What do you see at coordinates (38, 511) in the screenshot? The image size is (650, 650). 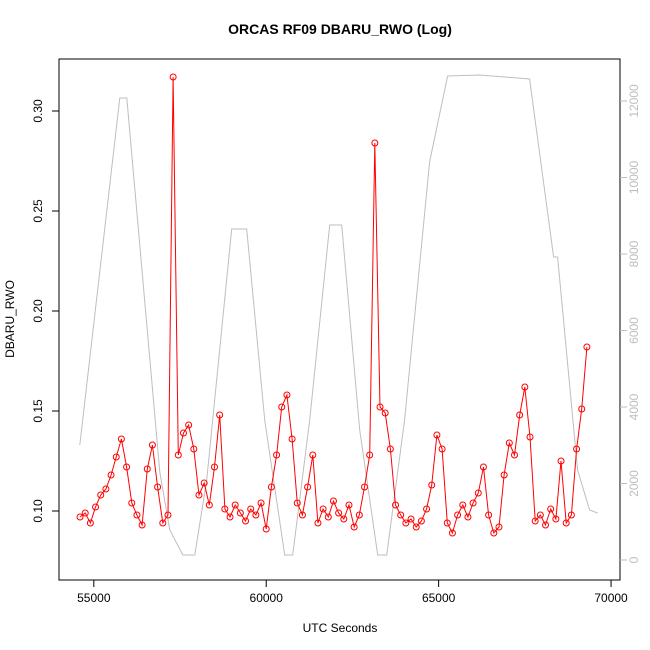 I see `y-tick-label: 0.10` at bounding box center [38, 511].